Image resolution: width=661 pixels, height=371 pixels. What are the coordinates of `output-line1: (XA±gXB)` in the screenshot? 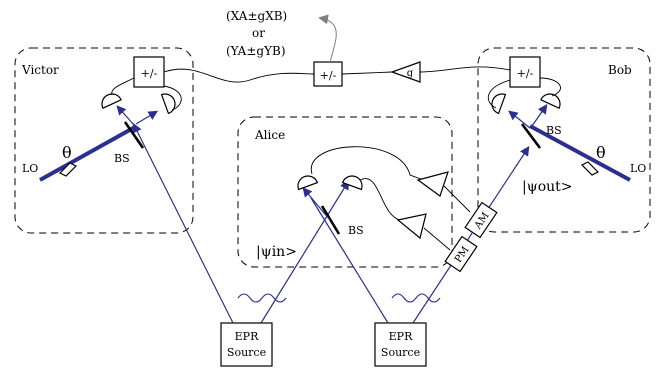 It's located at (256, 16).